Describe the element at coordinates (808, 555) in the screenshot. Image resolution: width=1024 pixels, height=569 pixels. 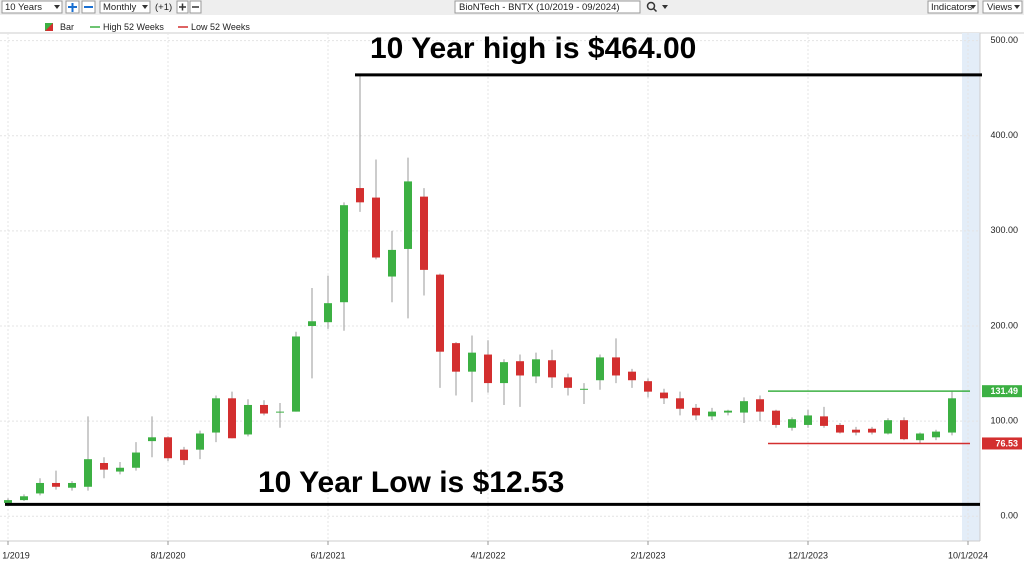
I see `x-tick-label: 12/1/2023` at that location.